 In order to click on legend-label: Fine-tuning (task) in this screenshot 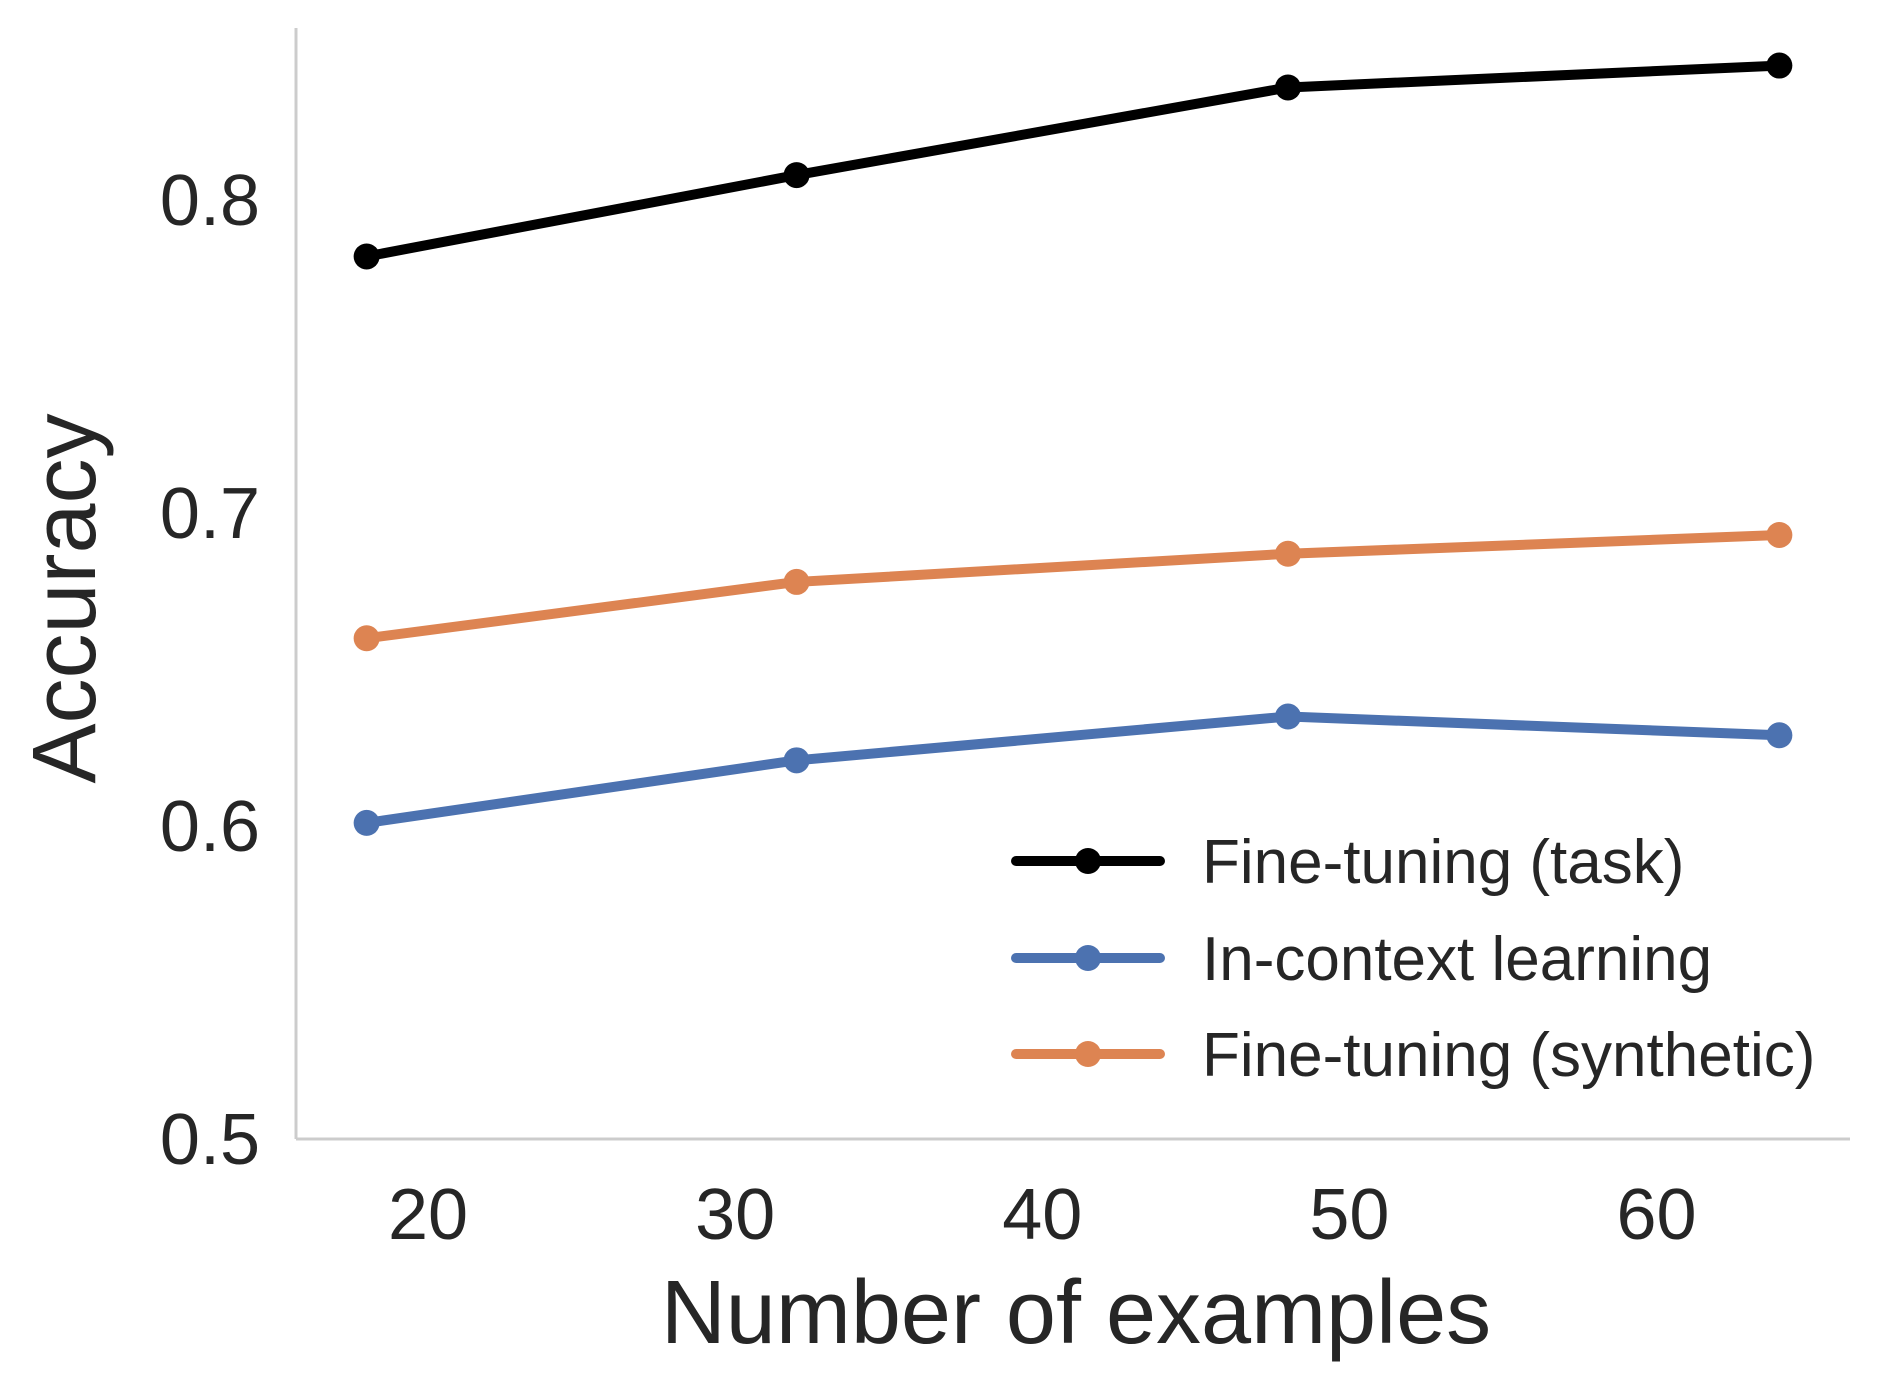, I will do `click(1443, 862)`.